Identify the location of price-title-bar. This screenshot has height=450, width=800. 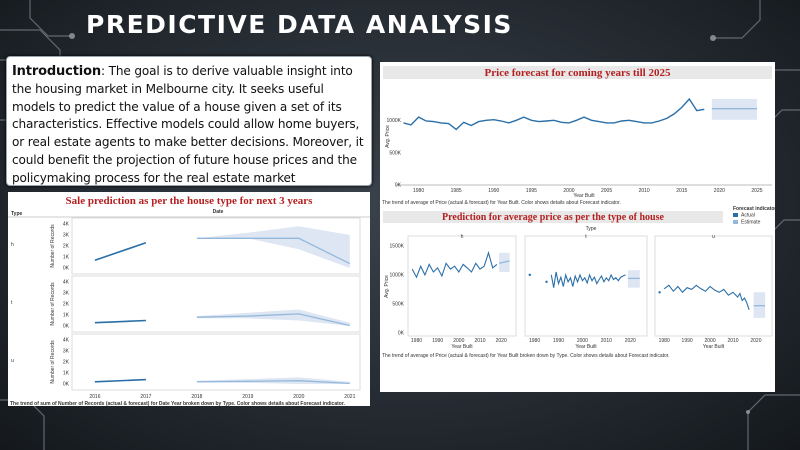
(577, 72).